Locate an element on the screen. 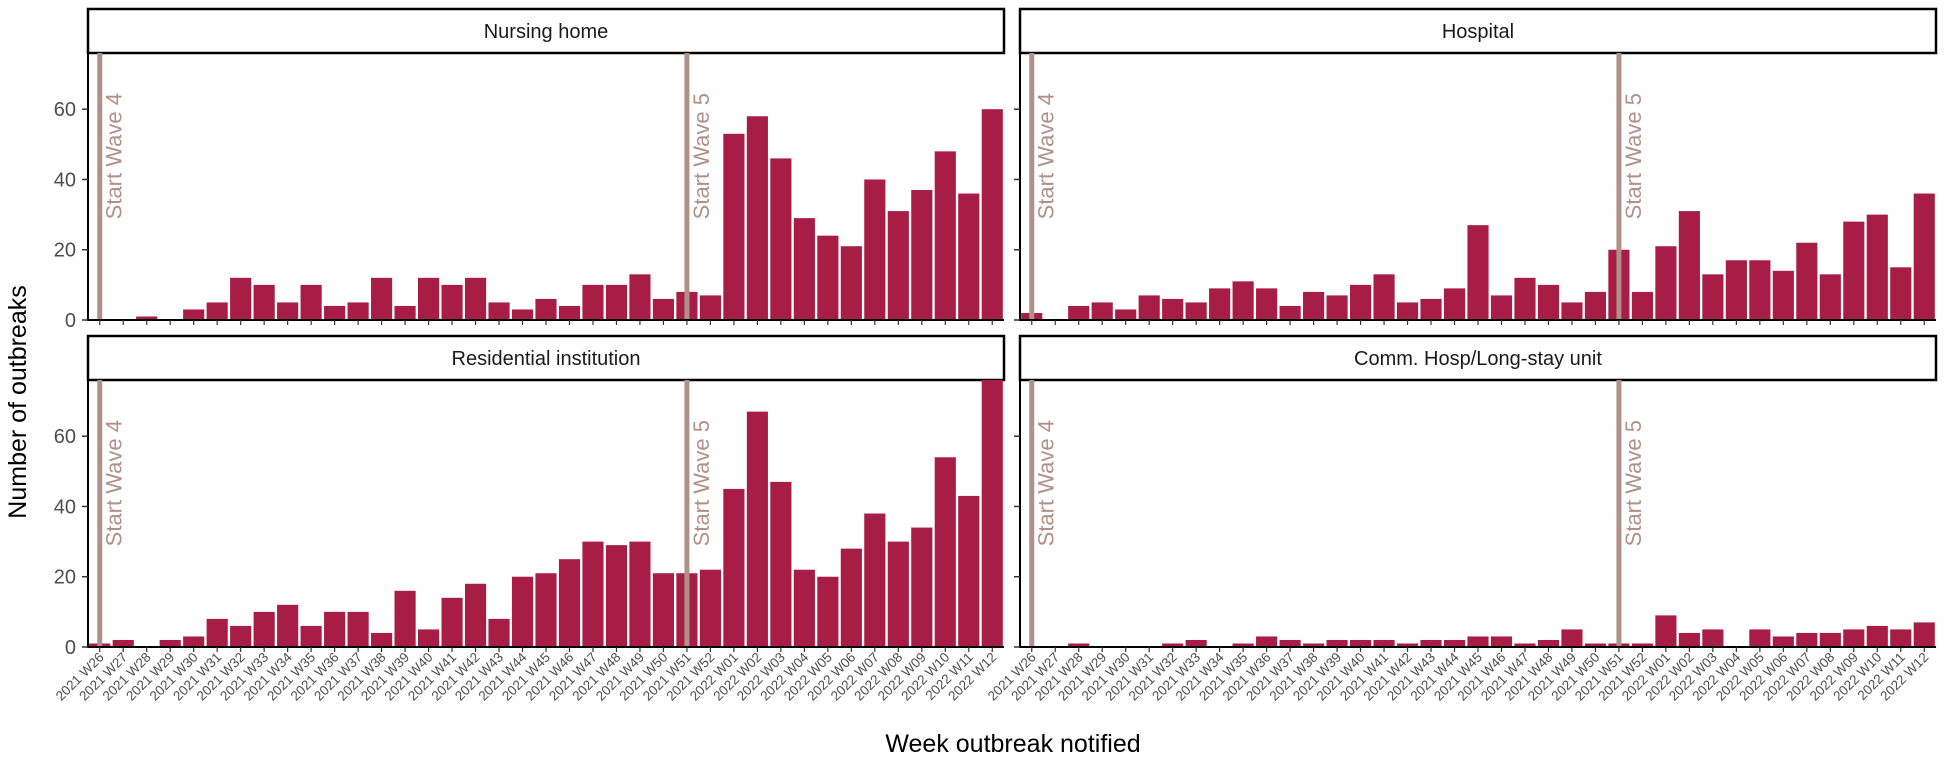 The width and height of the screenshot is (1946, 760). panel-title: Comm. Hosp/Long-stay unit is located at coordinates (1478, 359).